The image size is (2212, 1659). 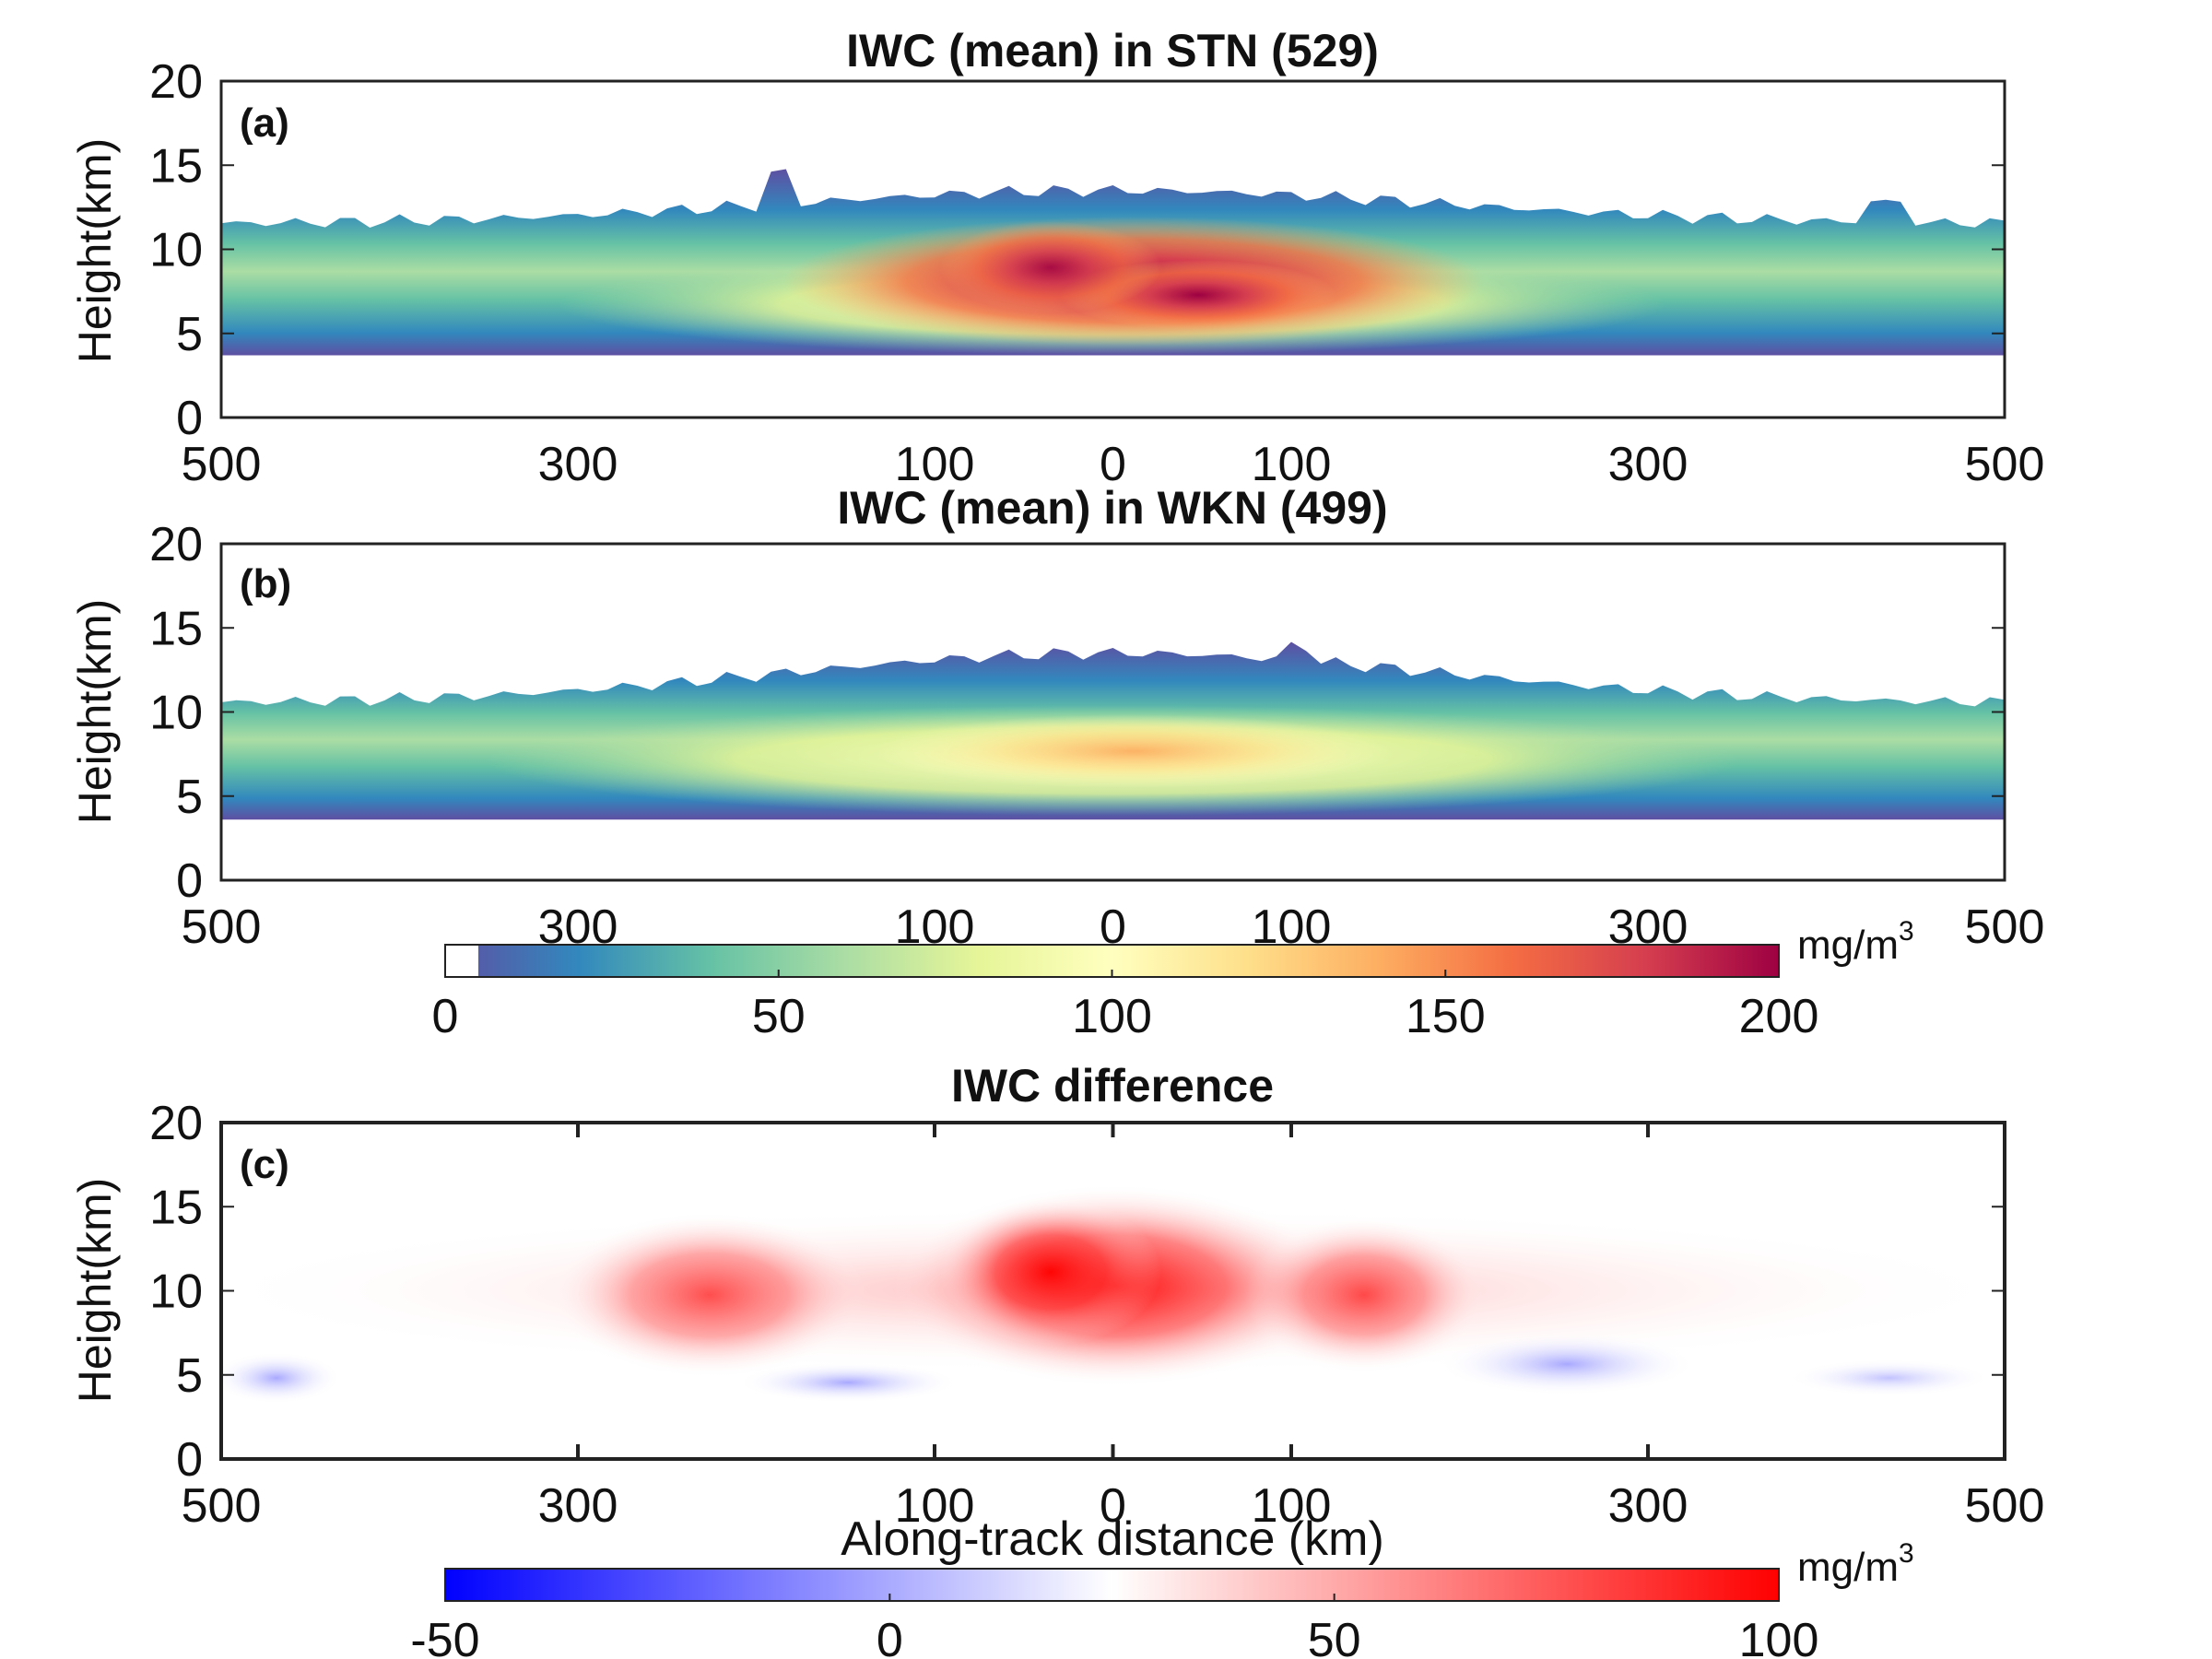 I want to click on panel-a-heatmap, so click(x=1113, y=262).